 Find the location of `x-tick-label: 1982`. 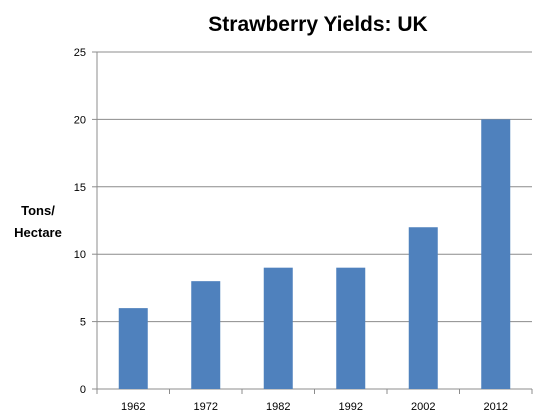

x-tick-label: 1982 is located at coordinates (278, 407).